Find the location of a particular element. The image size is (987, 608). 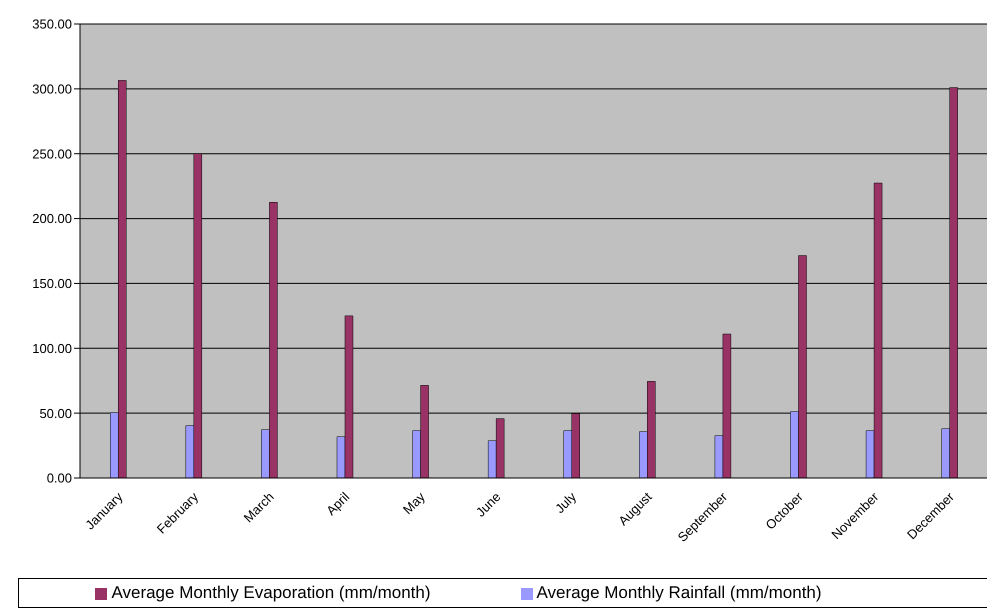

y-tick-label: 350.00 is located at coordinates (52, 24).